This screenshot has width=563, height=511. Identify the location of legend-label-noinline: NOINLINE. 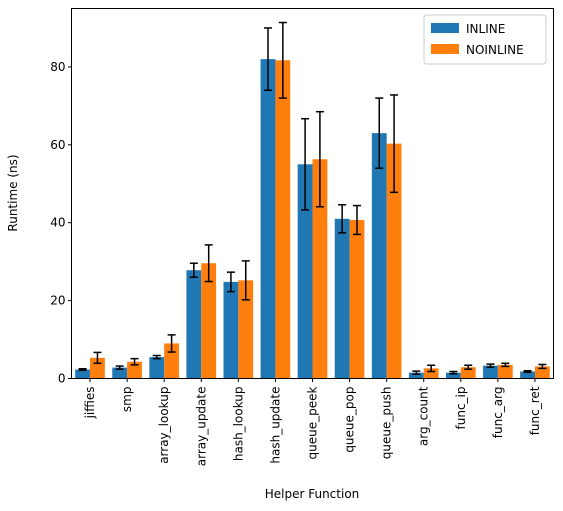
(495, 50).